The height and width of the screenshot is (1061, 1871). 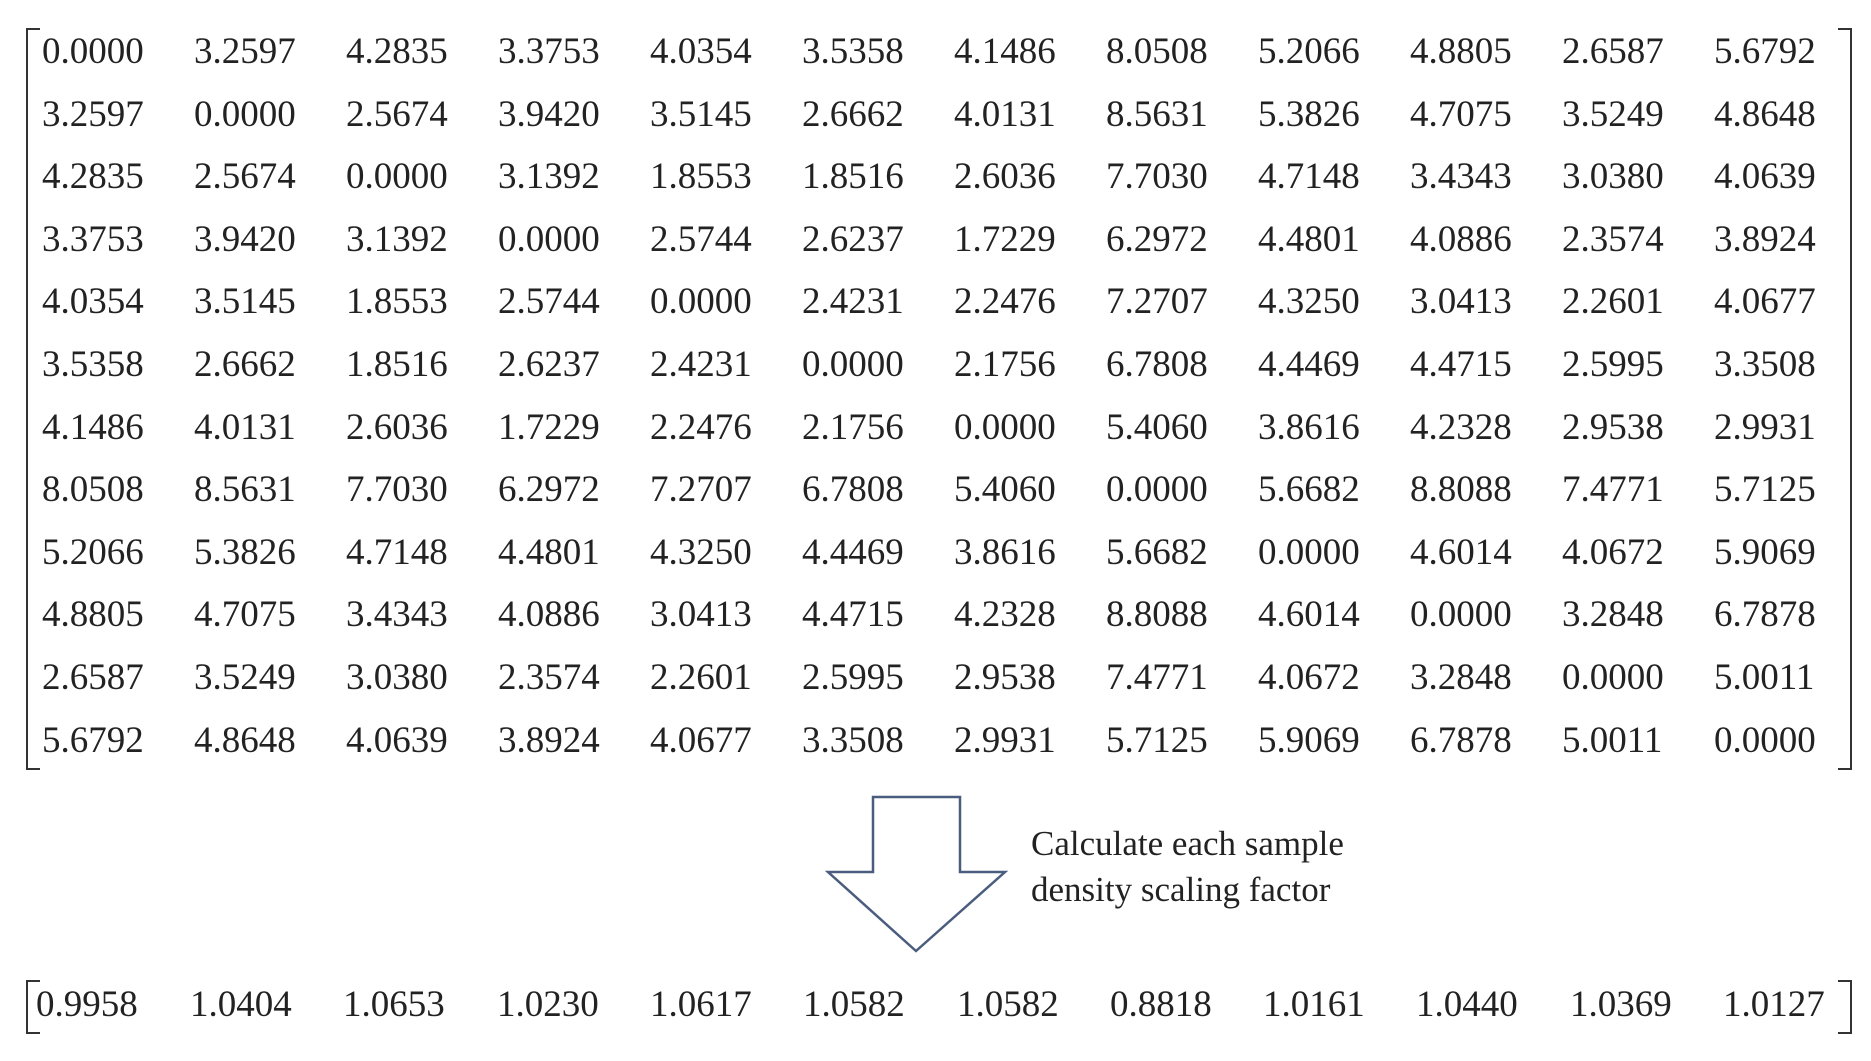 I want to click on matrix-cell: 8.5631, so click(x=1157, y=114).